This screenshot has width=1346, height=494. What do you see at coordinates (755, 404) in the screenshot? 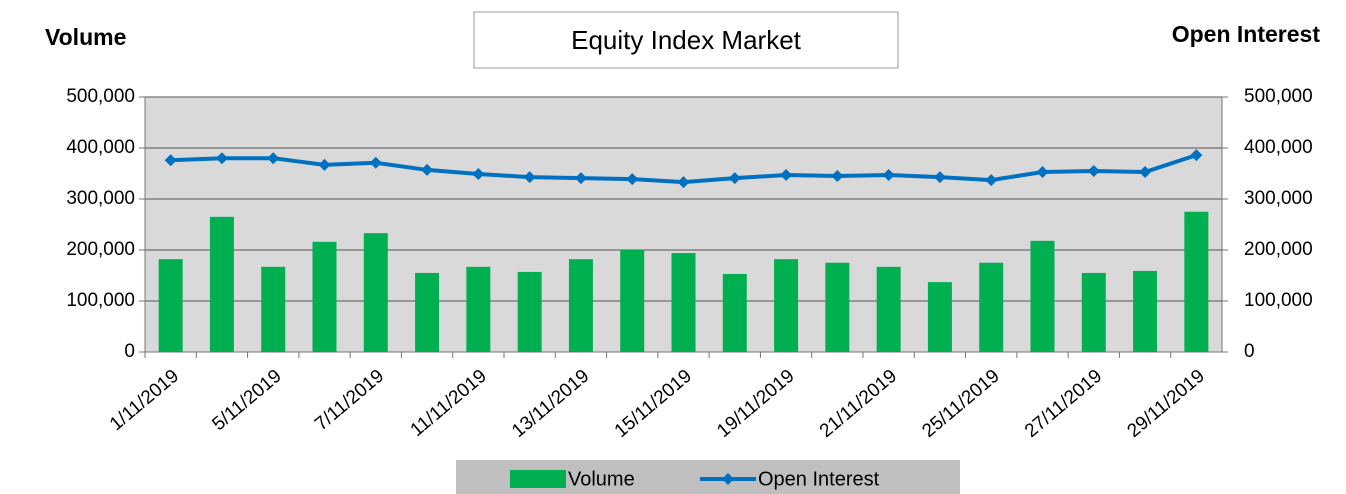
I see `x-tick-label: 19/11/2019` at bounding box center [755, 404].